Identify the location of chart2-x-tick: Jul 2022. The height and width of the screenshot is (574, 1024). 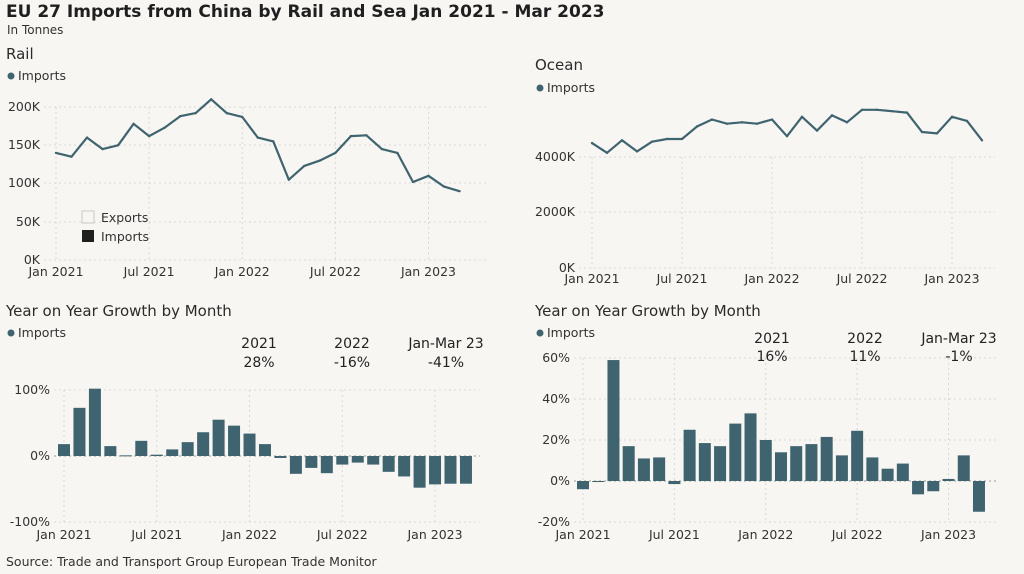
(862, 278).